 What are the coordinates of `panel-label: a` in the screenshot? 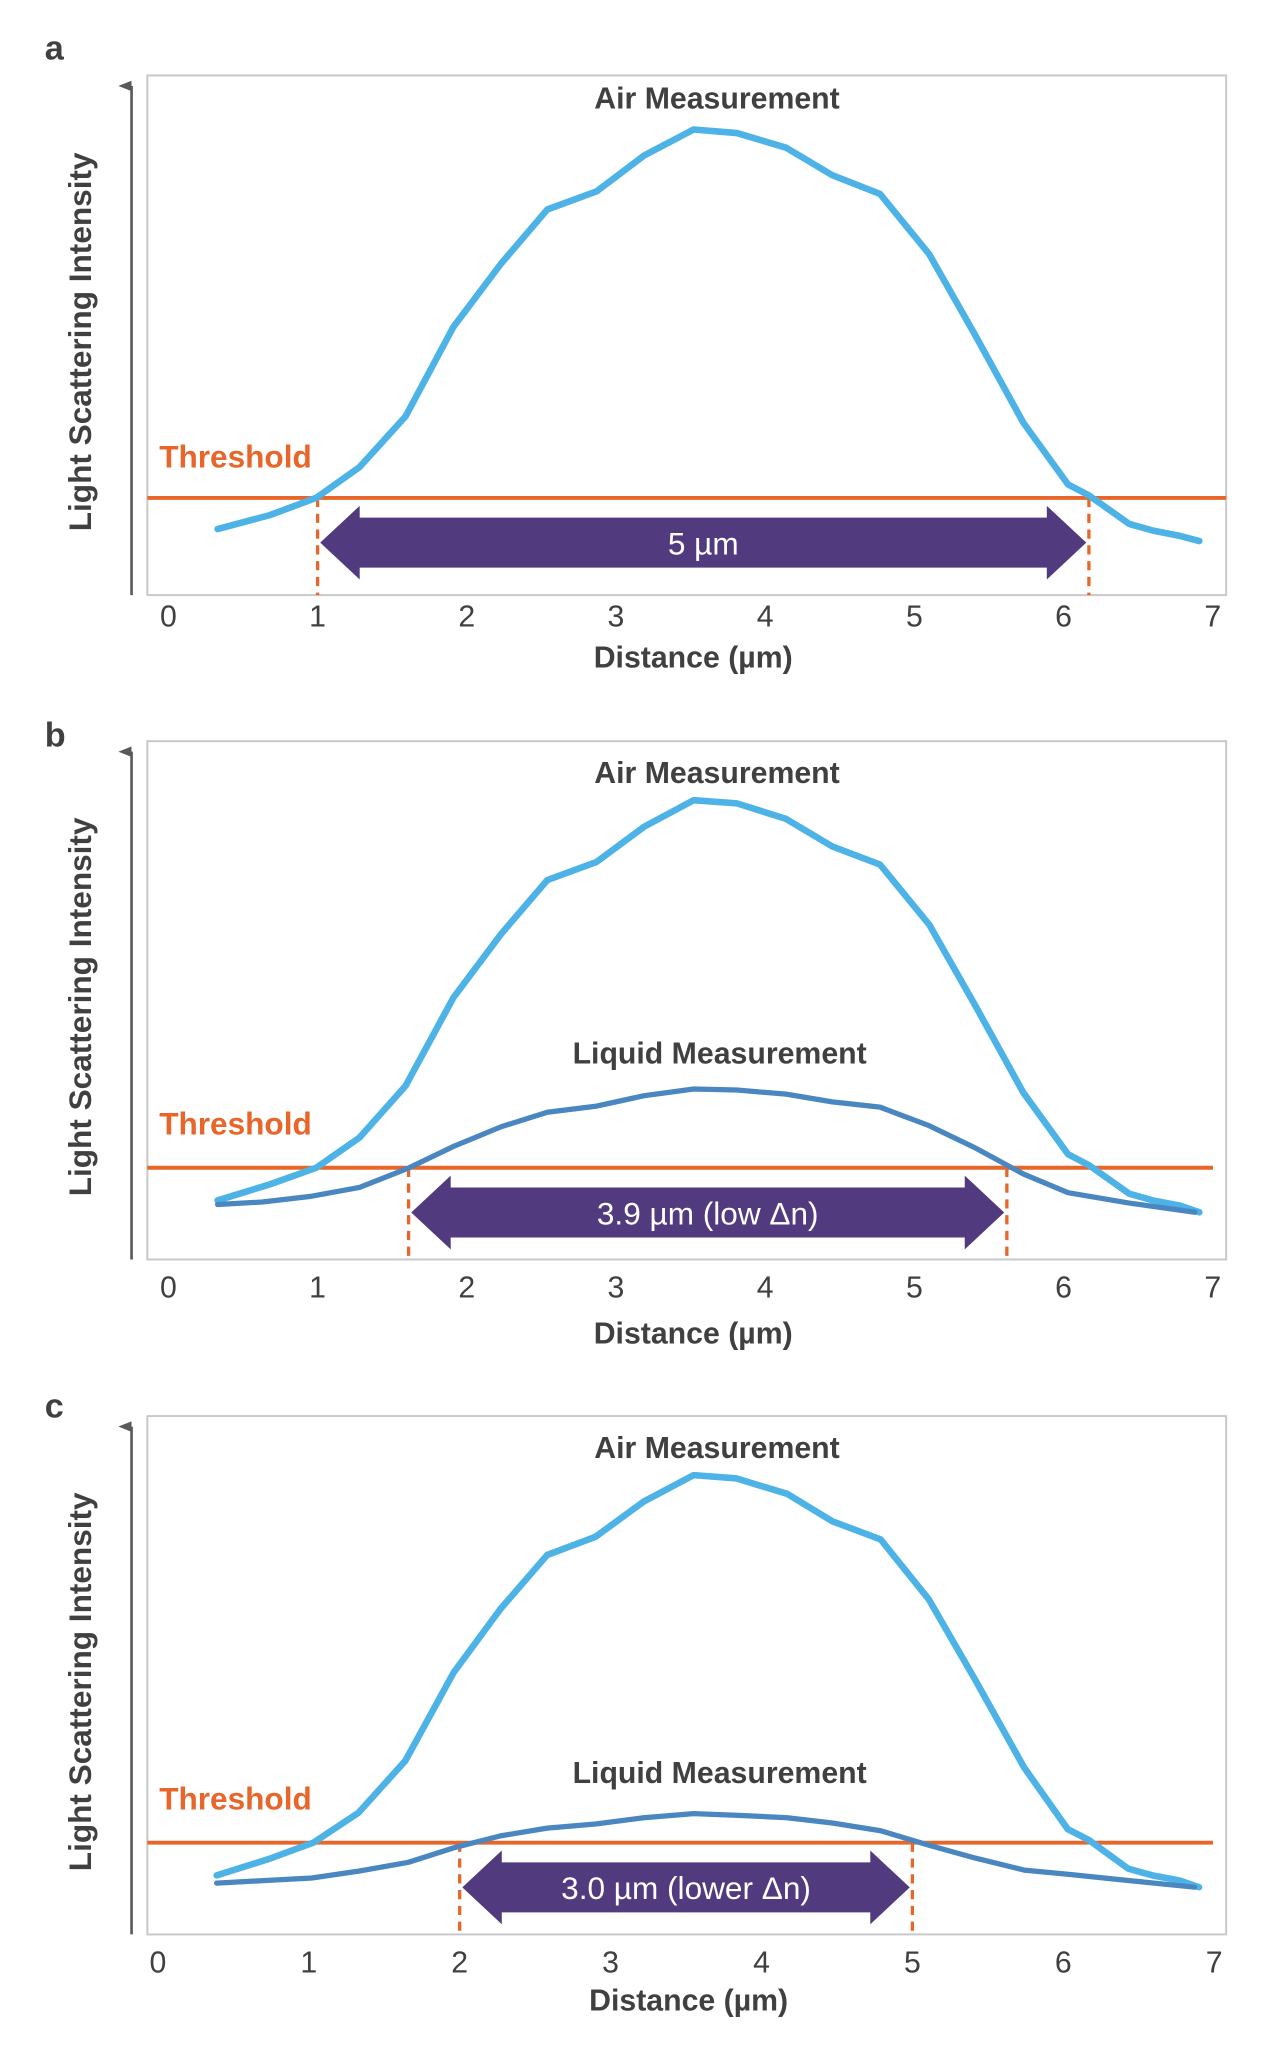 It's located at (55, 49).